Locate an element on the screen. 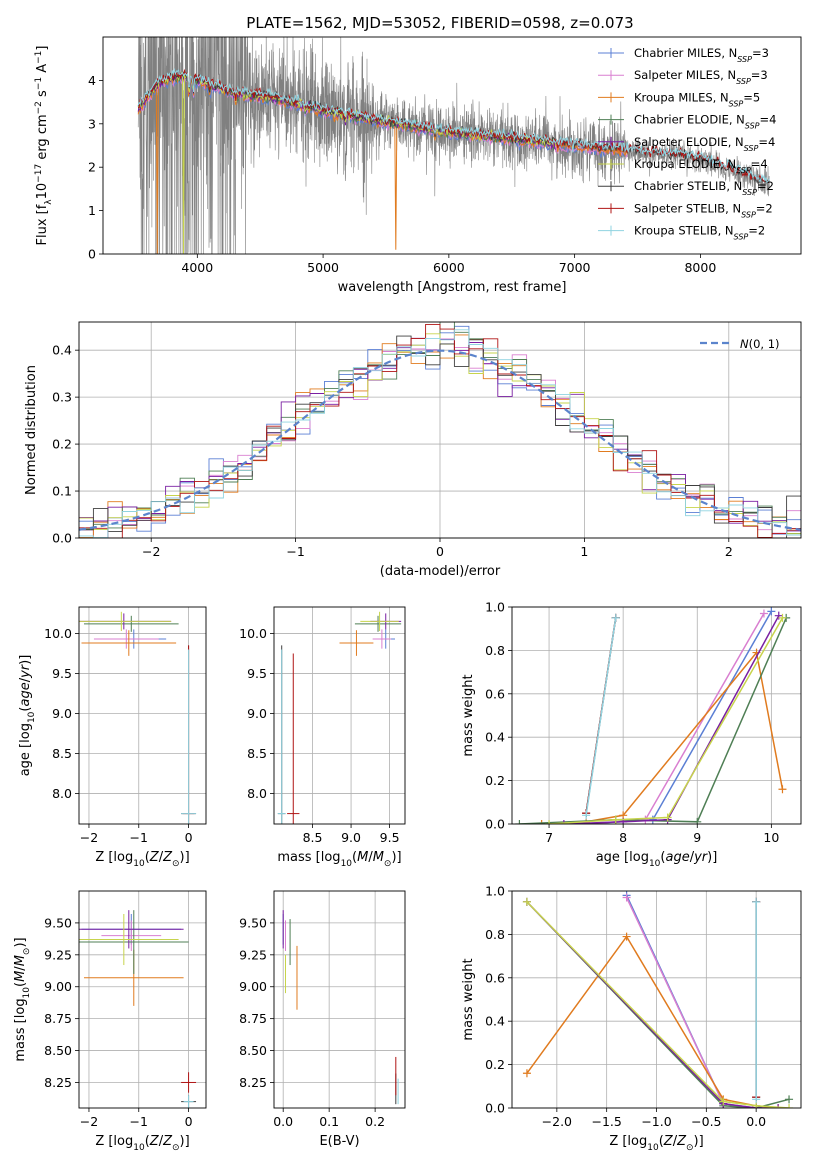  y-axis-label: Normed distribution is located at coordinates (31, 430).